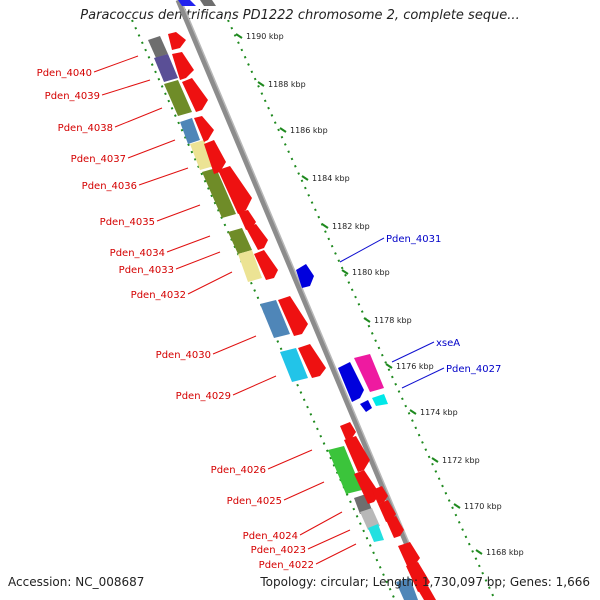  I want to click on gene-block-pden4027, so click(380, 400).